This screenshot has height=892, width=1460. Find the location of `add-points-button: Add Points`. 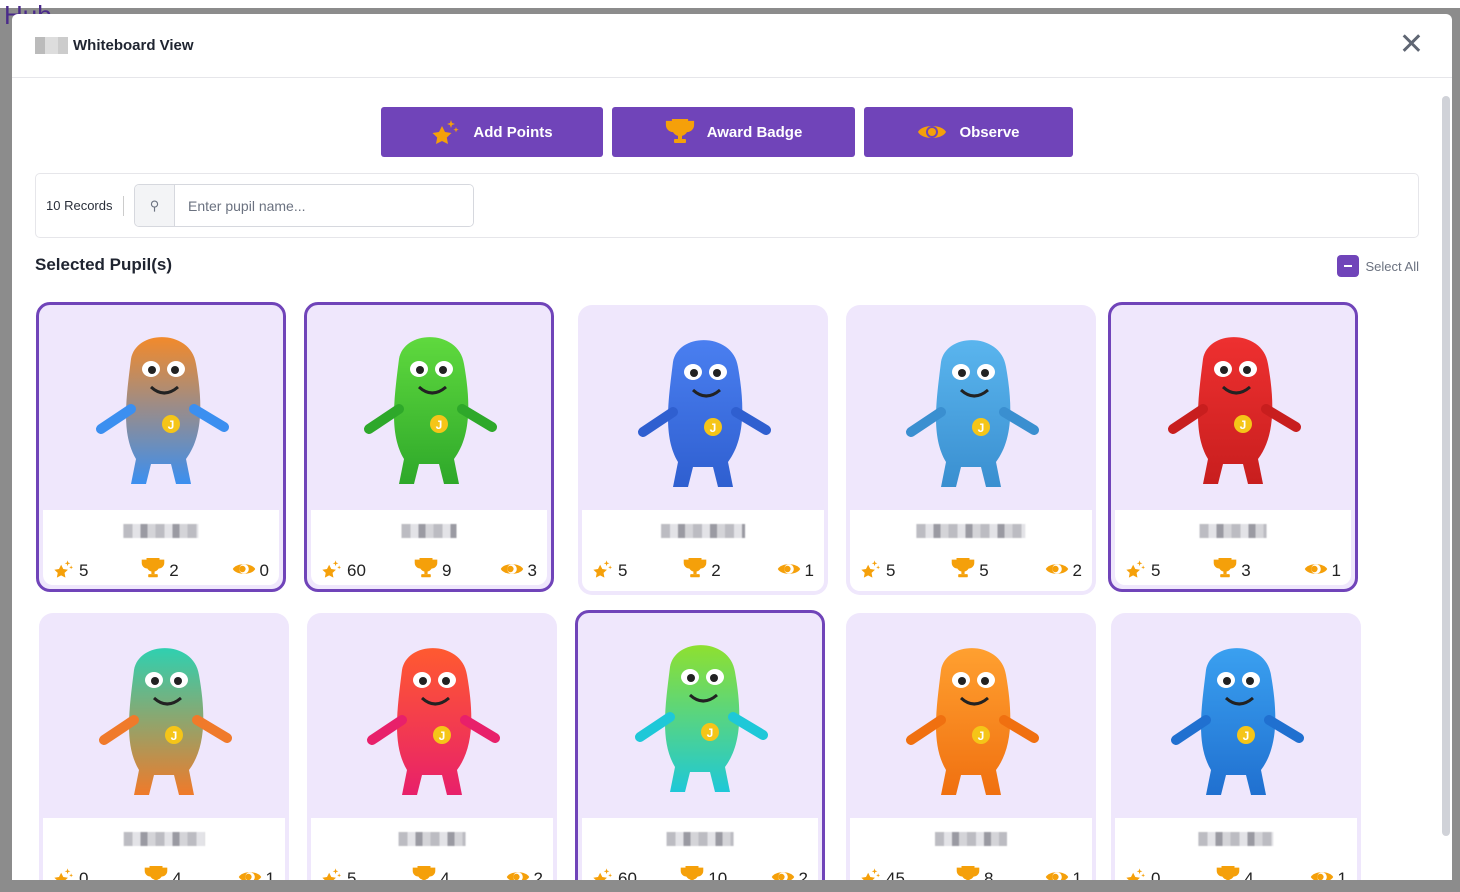

add-points-button: Add Points is located at coordinates (492, 132).